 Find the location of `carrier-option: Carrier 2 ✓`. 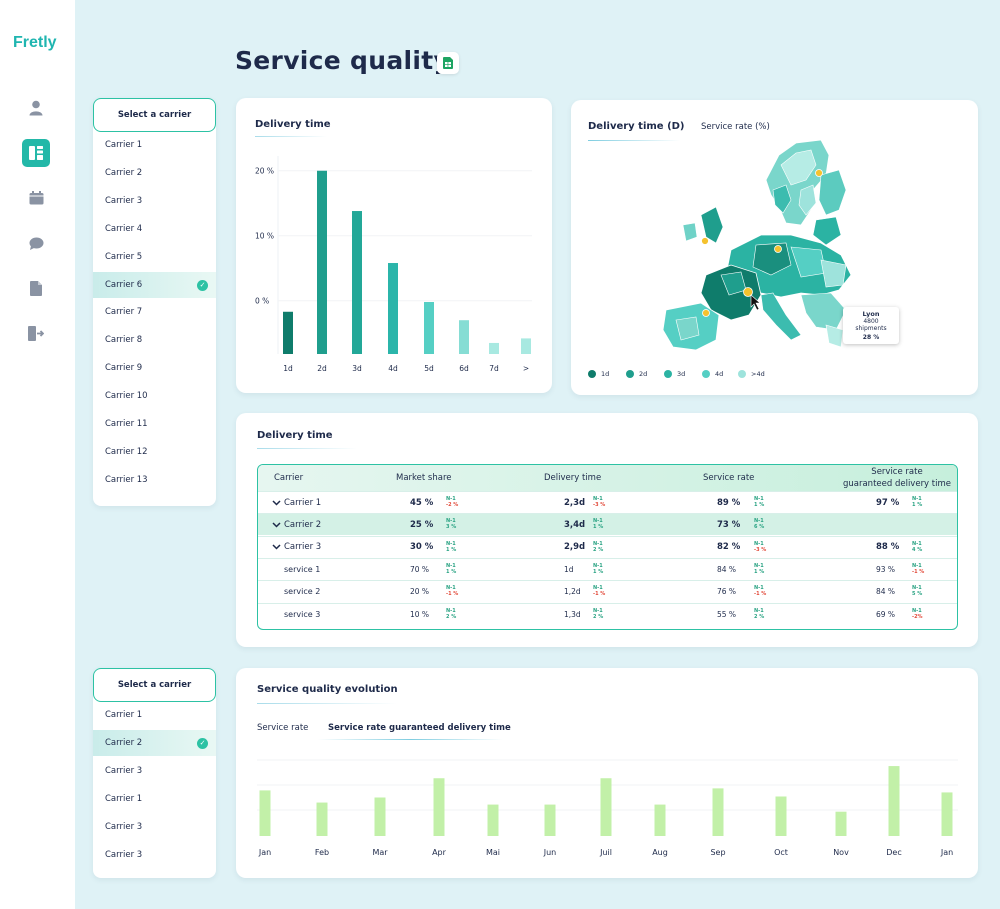

carrier-option: Carrier 2 ✓ is located at coordinates (154, 742).